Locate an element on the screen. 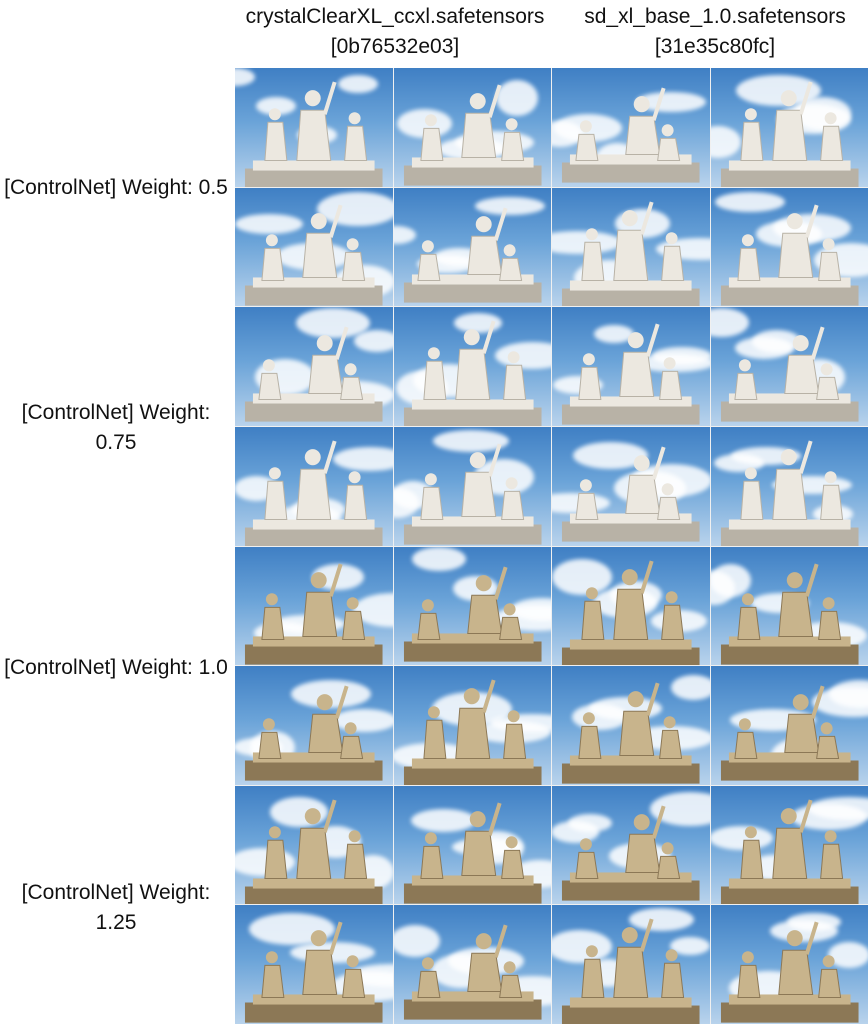  column-header-sdxl-base: sd_xl_base_1.0.safetensors [31e35c80fc] is located at coordinates (711, 32).